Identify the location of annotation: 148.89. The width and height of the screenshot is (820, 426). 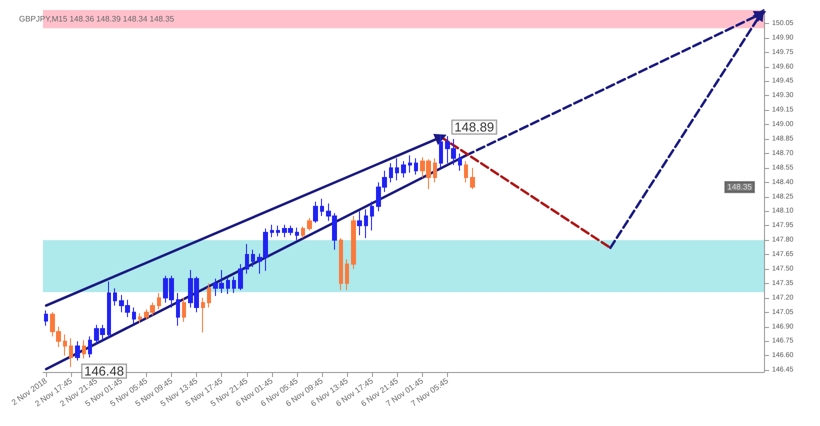
(474, 127).